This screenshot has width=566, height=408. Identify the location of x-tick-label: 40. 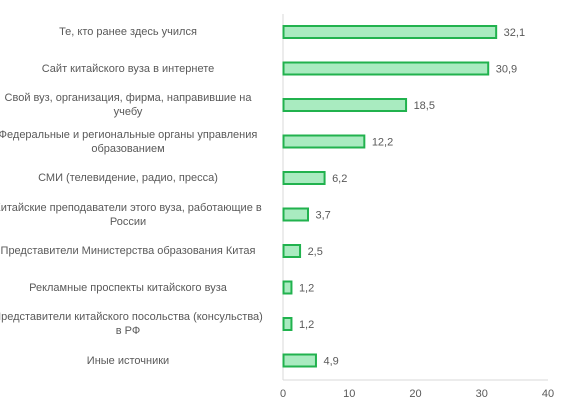
(548, 394).